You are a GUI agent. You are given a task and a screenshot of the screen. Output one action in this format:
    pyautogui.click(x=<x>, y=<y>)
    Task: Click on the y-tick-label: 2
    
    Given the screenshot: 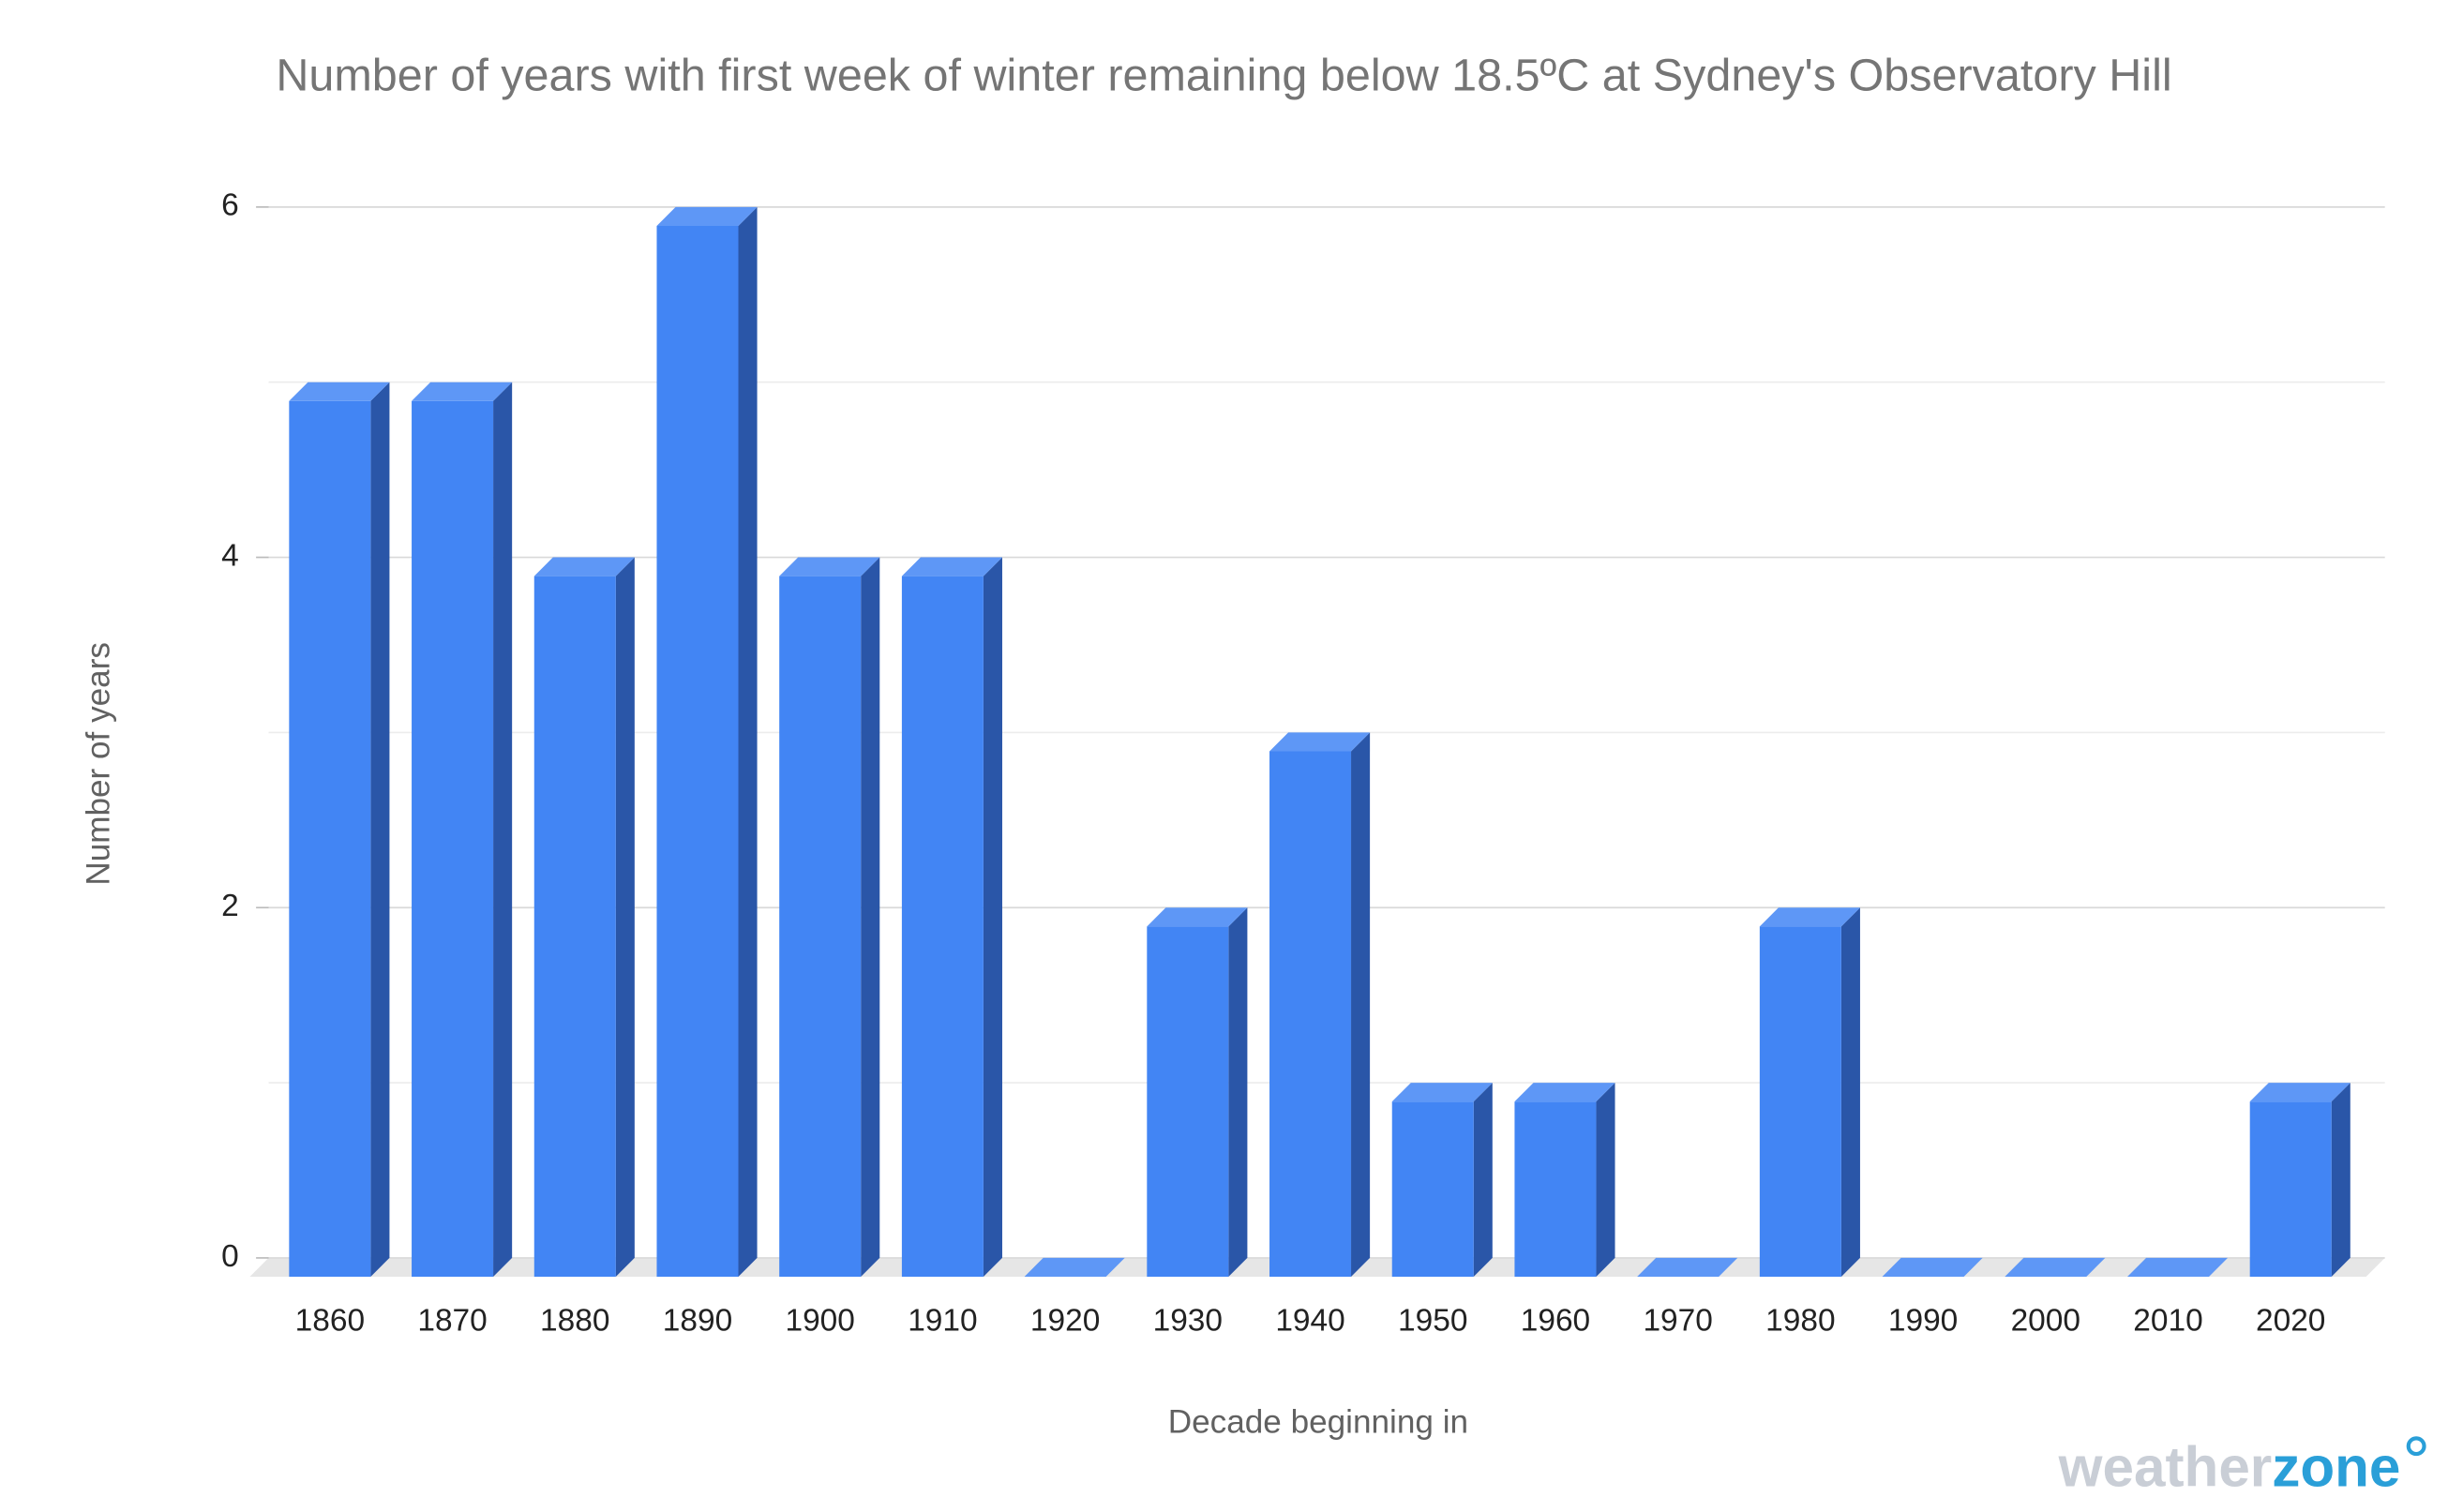 What is the action you would take?
    pyautogui.click(x=230, y=906)
    